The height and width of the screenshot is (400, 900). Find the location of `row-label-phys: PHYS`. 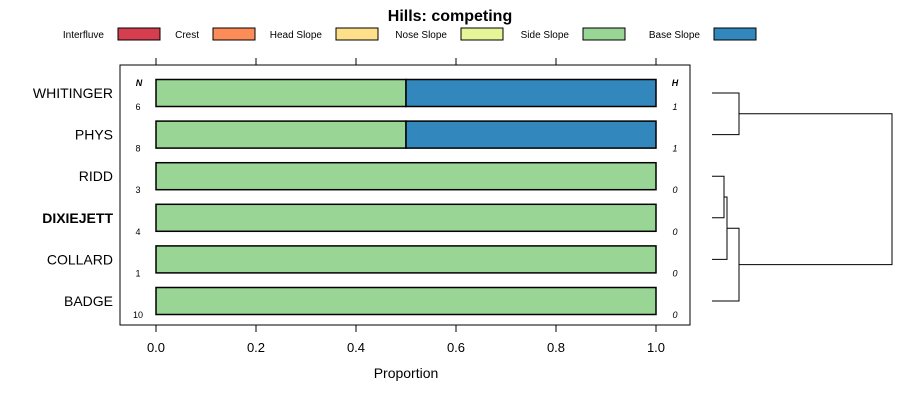

row-label-phys: PHYS is located at coordinates (94, 135).